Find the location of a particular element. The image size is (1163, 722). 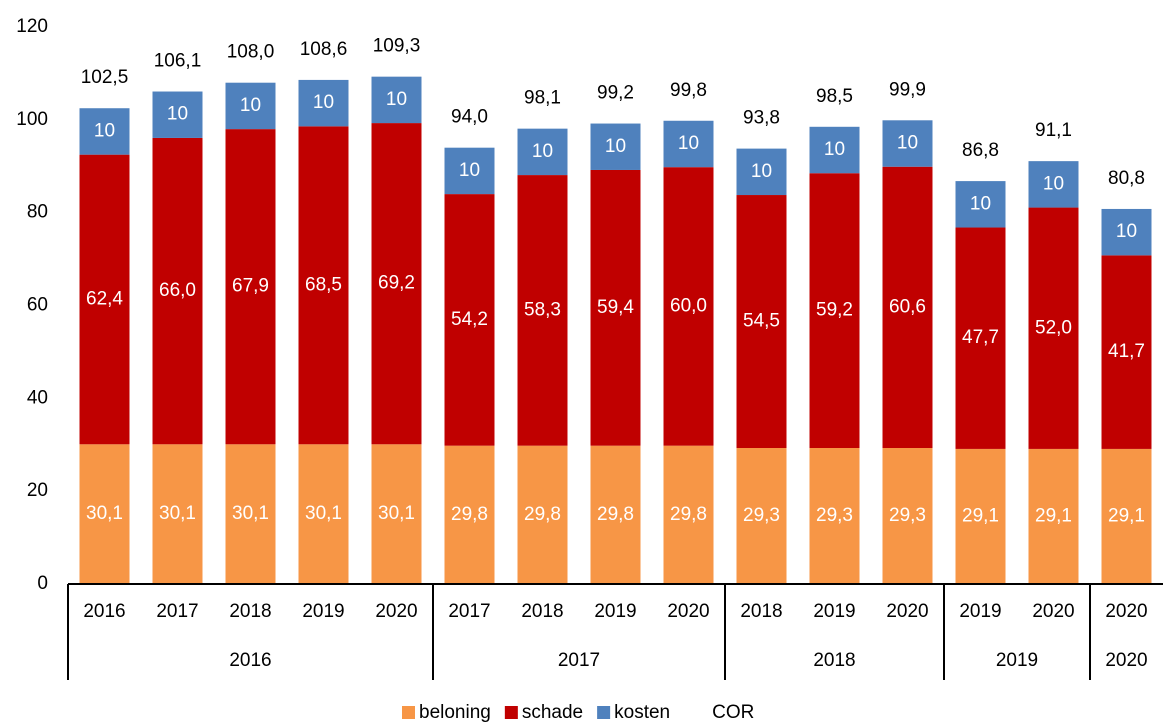

total-label: 99,2 is located at coordinates (615, 93).